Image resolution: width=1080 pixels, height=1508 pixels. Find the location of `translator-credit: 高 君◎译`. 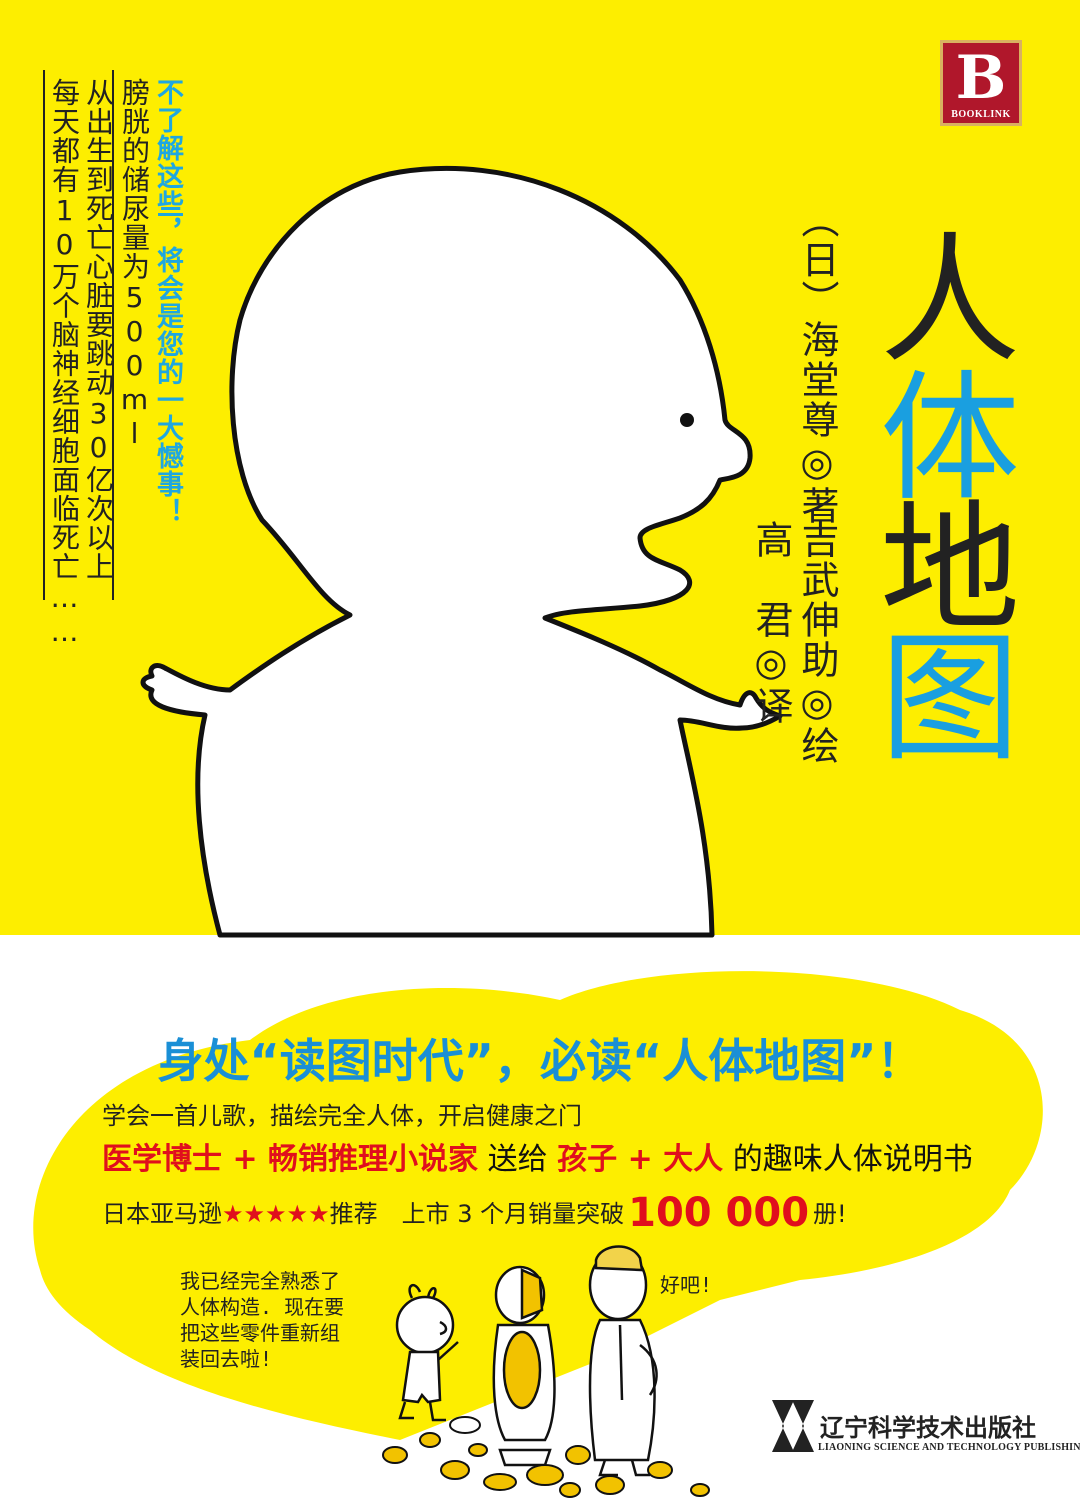

translator-credit: 高 君◎译 is located at coordinates (771, 623).